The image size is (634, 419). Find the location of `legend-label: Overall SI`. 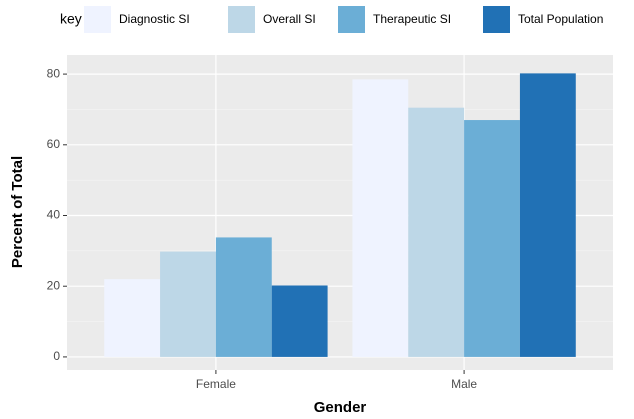

legend-label: Overall SI is located at coordinates (289, 19).